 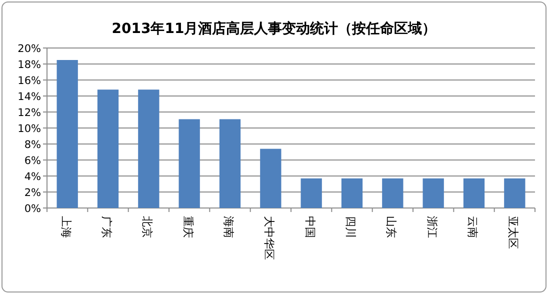 I want to click on y-tick-label: 0%, so click(x=33, y=209).